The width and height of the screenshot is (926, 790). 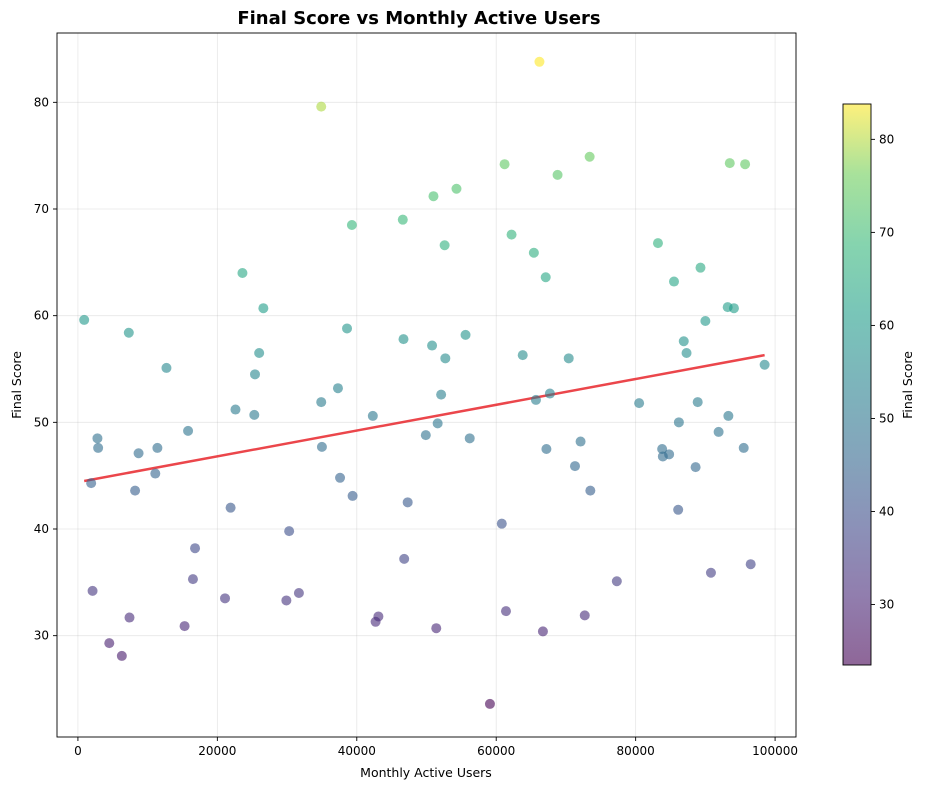 What do you see at coordinates (882, 372) in the screenshot?
I see `colorbar-ticks: 30 40 50 60 70 80` at bounding box center [882, 372].